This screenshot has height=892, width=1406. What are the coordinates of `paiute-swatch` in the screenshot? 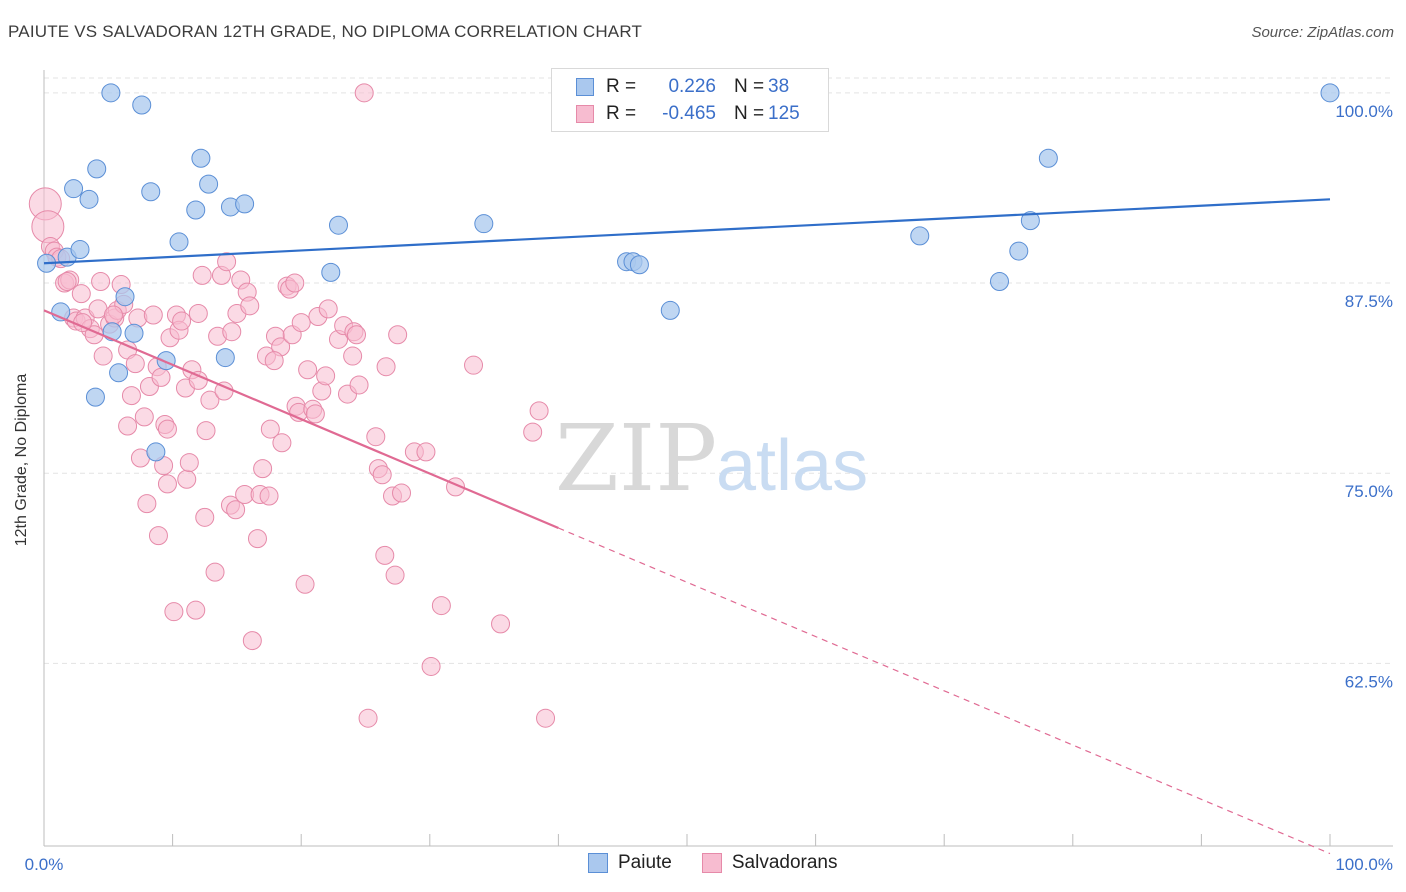 It's located at (585, 87).